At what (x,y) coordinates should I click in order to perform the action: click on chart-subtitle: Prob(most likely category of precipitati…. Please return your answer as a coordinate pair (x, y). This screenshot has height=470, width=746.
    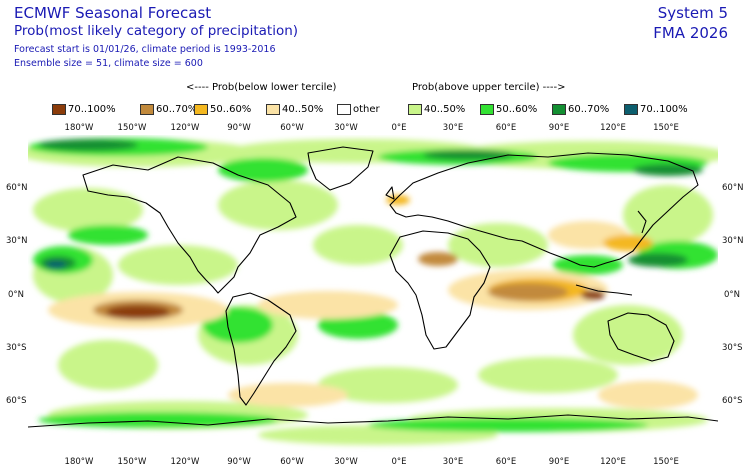
    Looking at the image, I should click on (156, 31).